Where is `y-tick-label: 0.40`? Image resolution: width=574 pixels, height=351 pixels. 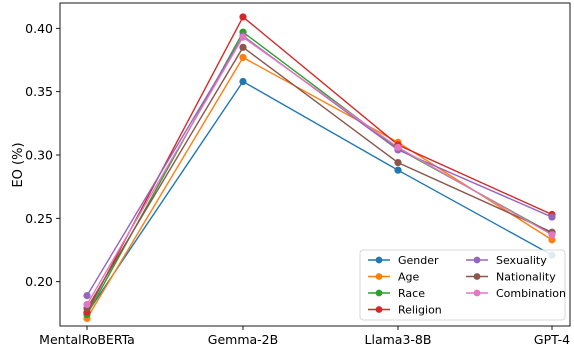 y-tick-label: 0.40 is located at coordinates (39, 28).